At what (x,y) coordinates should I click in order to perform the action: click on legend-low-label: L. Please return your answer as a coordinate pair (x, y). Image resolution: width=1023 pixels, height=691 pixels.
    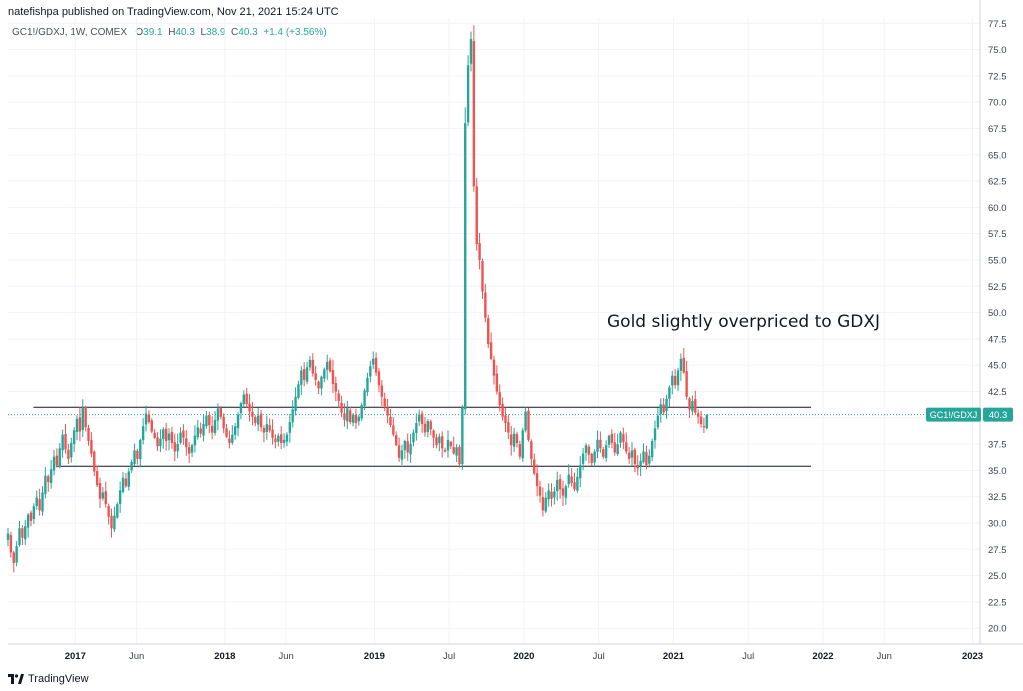
    Looking at the image, I should click on (203, 32).